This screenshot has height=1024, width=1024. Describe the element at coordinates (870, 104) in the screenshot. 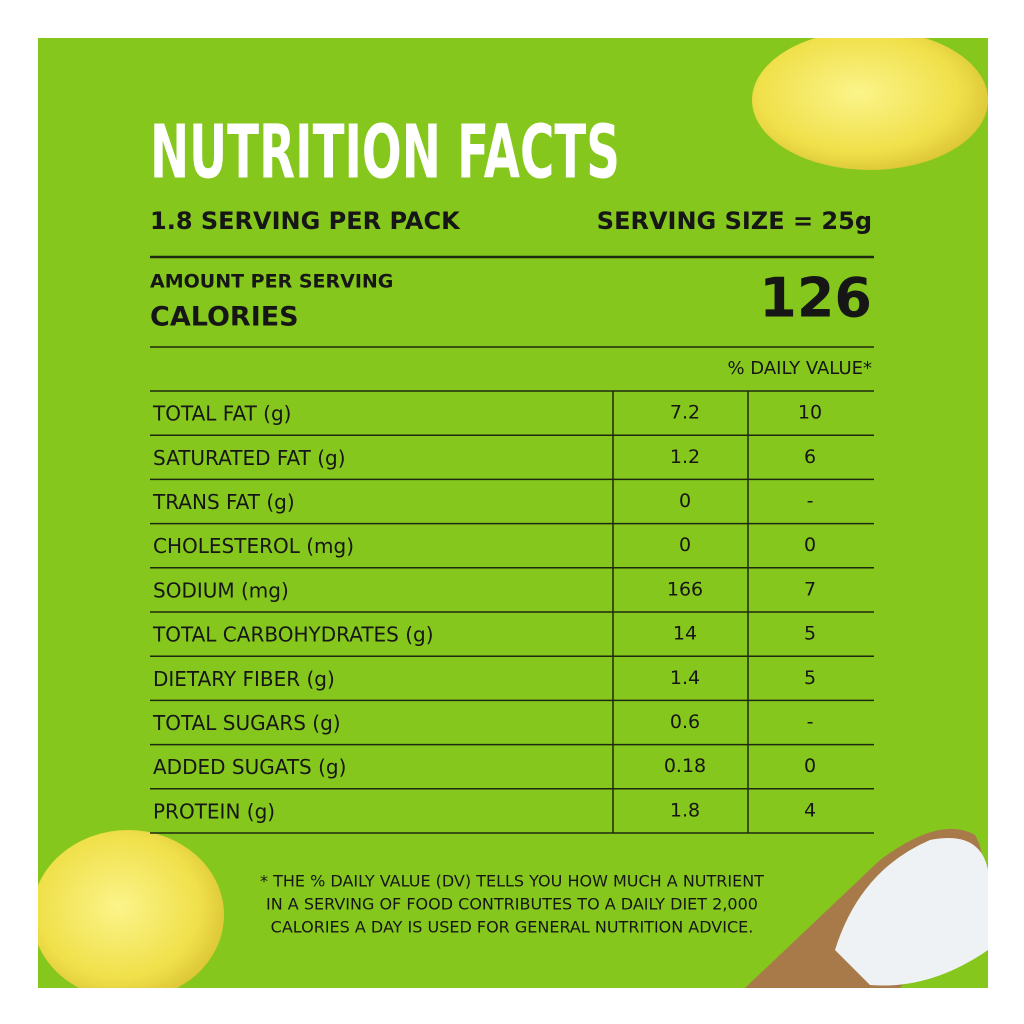

I see `chip-top` at that location.